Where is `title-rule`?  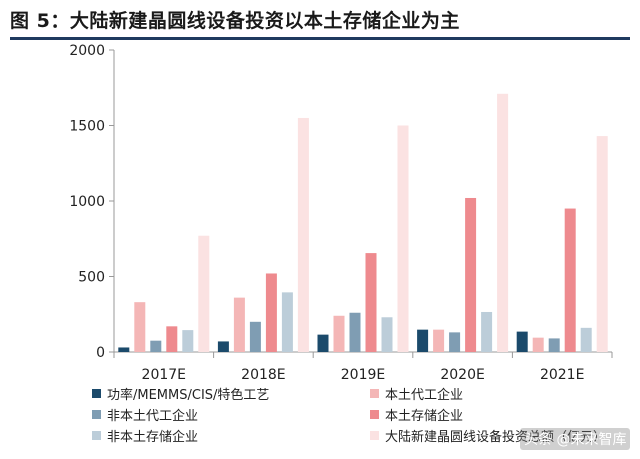 title-rule is located at coordinates (320, 38).